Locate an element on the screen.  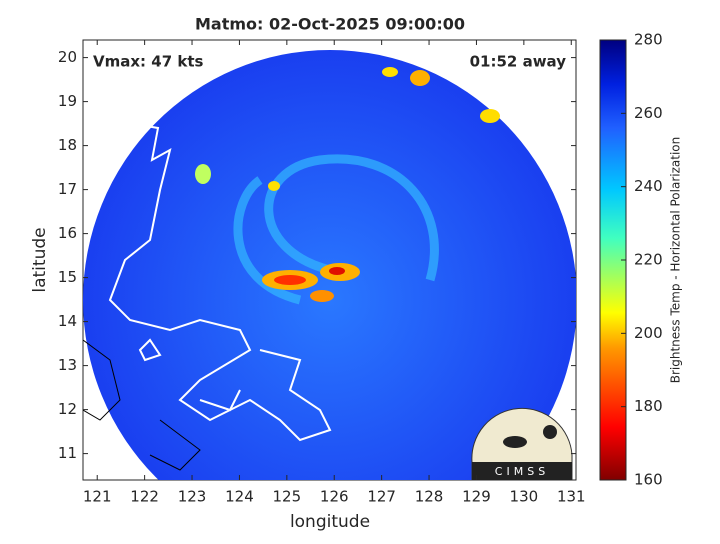
x-tick-label: 125 is located at coordinates (287, 497).